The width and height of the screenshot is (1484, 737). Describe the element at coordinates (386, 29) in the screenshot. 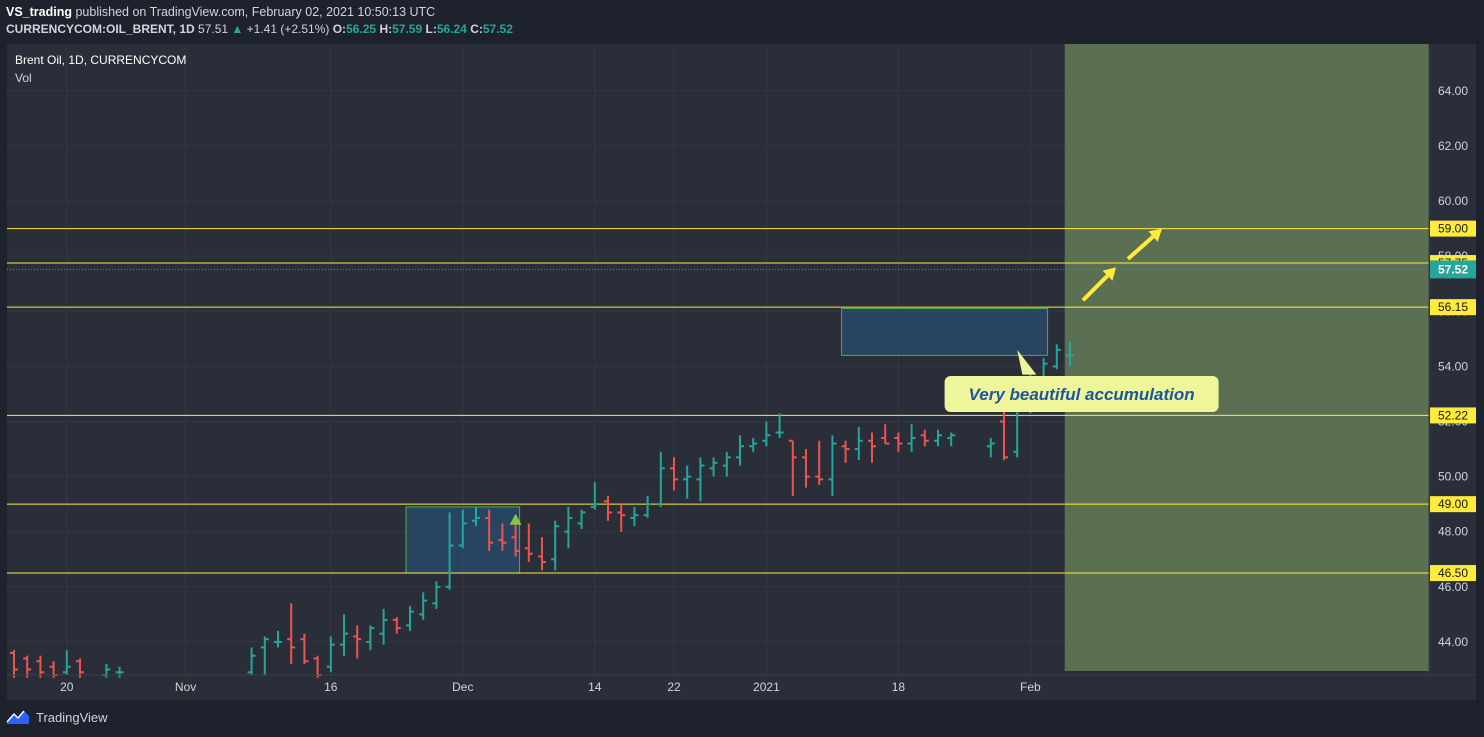

I see `high-label: H:` at that location.